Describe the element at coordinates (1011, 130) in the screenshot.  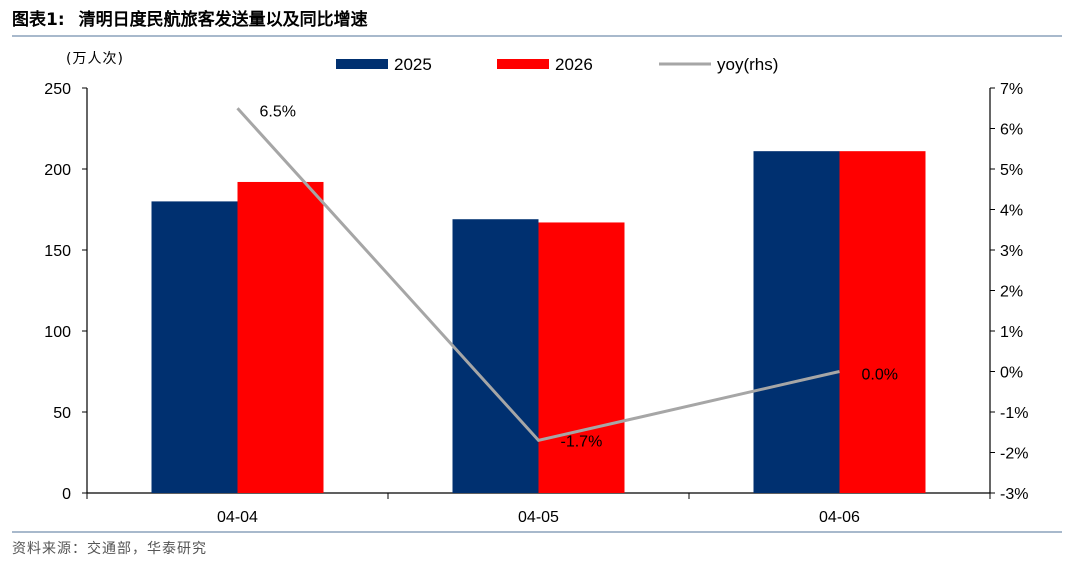
I see `y2-tick-label: 6%` at that location.